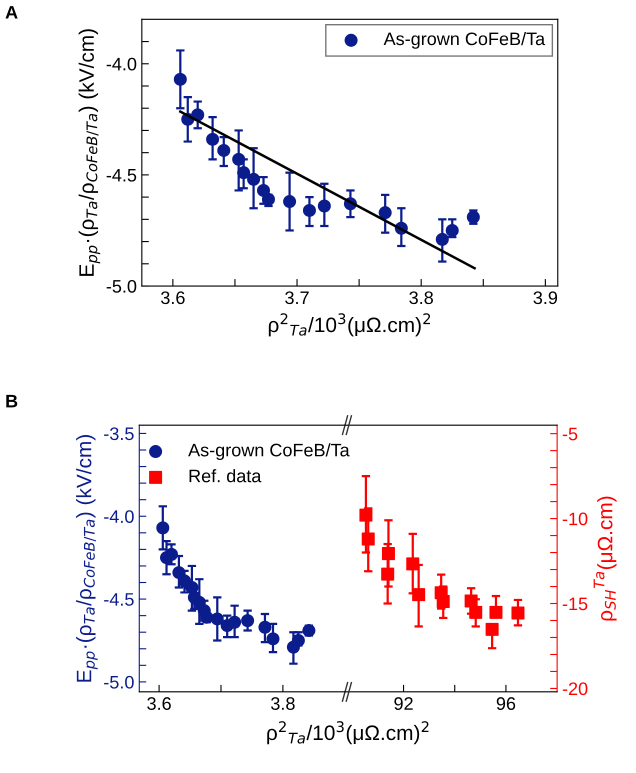 This screenshot has width=636, height=773. Describe the element at coordinates (119, 433) in the screenshot. I see `y-tick-label: -3.5` at that location.